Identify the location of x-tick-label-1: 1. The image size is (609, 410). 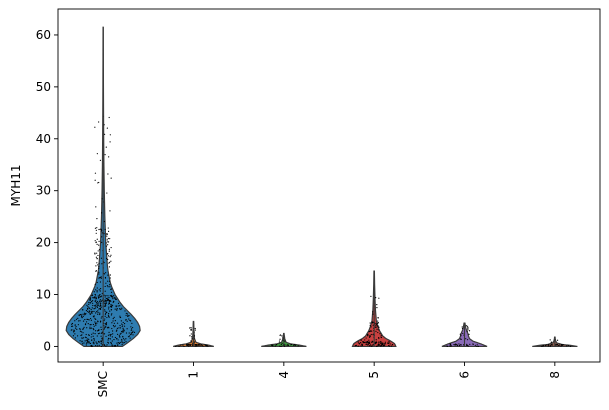
(194, 375).